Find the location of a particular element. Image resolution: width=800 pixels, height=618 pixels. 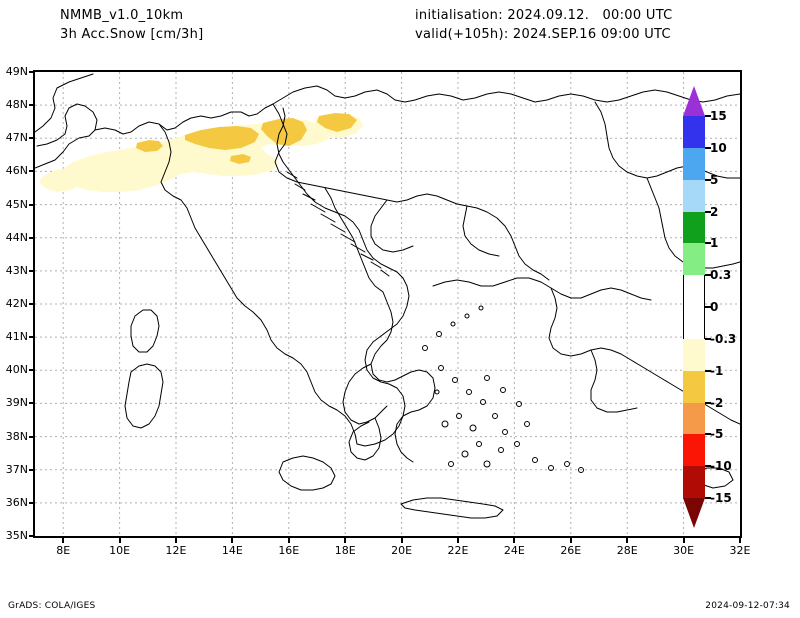

lat-tick-49N: 49N is located at coordinates (16, 71).